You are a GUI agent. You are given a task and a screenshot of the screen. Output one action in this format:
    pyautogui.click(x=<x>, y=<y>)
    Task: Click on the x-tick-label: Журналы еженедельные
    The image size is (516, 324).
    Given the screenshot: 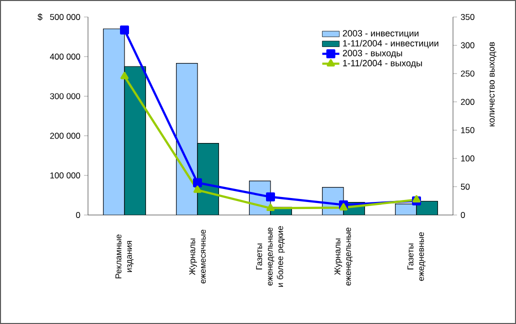 What is the action you would take?
    pyautogui.click(x=343, y=257)
    